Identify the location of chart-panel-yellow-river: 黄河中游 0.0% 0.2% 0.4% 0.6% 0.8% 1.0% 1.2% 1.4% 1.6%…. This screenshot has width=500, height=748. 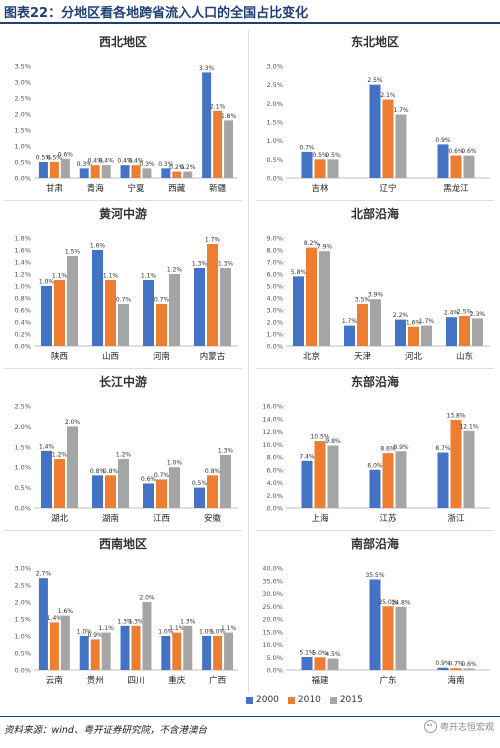
(123, 285).